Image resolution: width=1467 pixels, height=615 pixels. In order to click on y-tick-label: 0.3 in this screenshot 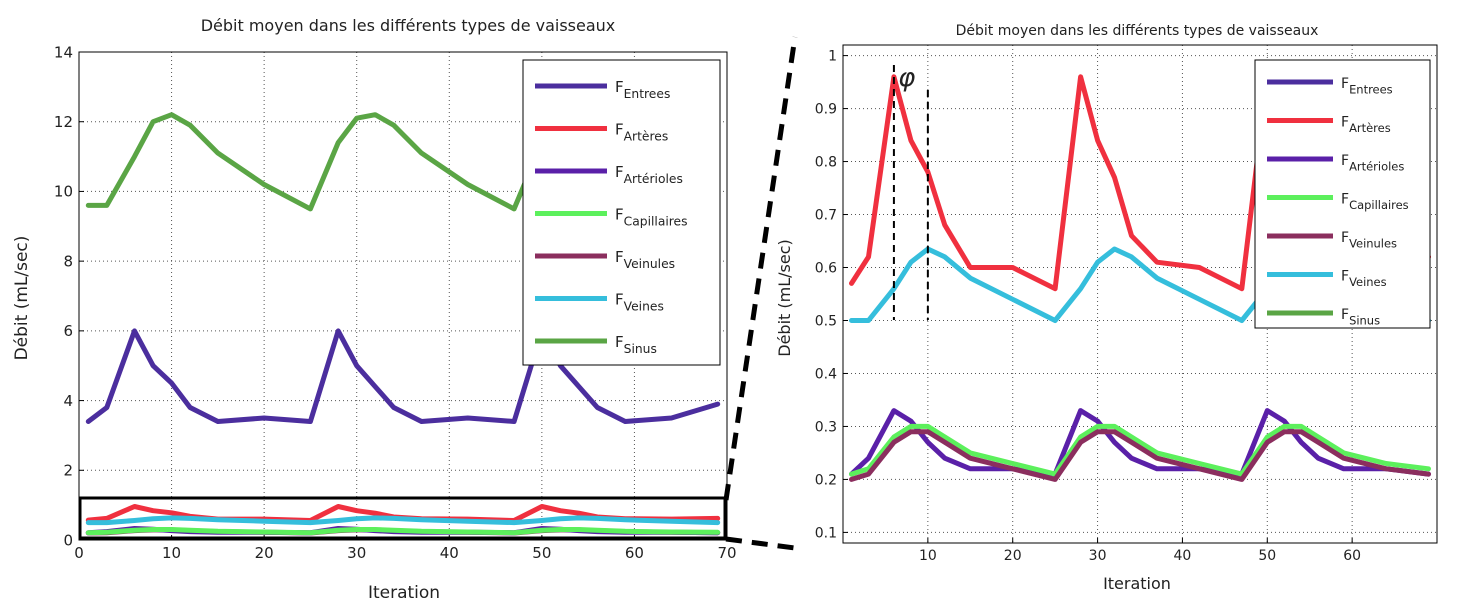, I will do `click(826, 427)`.